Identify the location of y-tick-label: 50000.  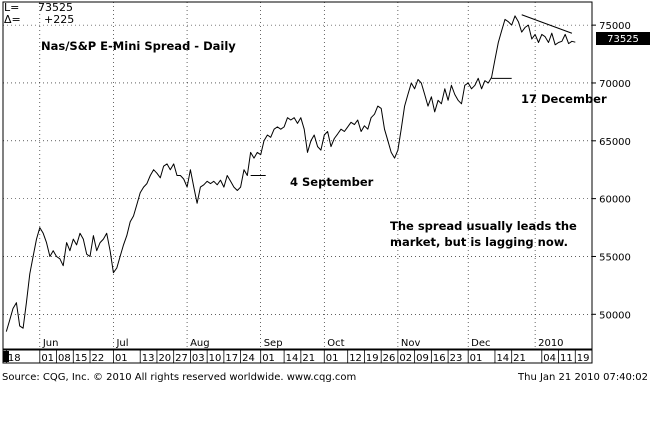
(615, 315).